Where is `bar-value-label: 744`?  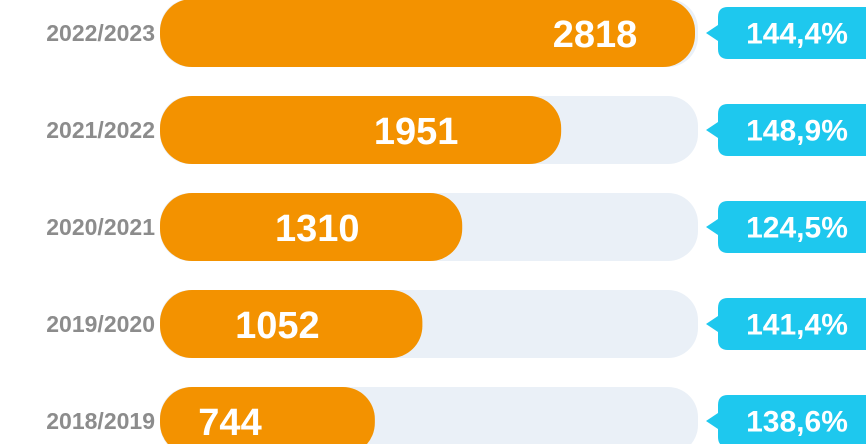
bar-value-label: 744 is located at coordinates (229, 423).